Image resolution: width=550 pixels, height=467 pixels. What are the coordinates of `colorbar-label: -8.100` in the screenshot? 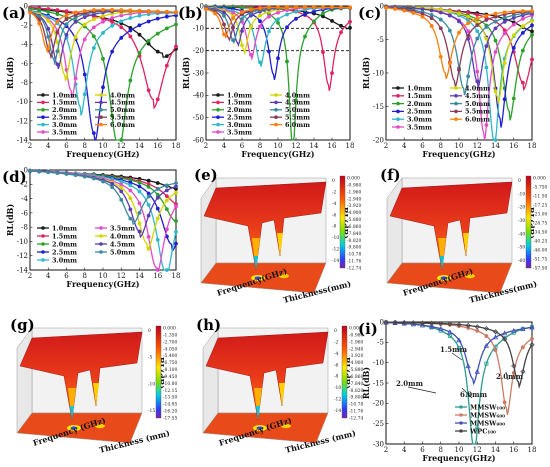 It's located at (170, 370).